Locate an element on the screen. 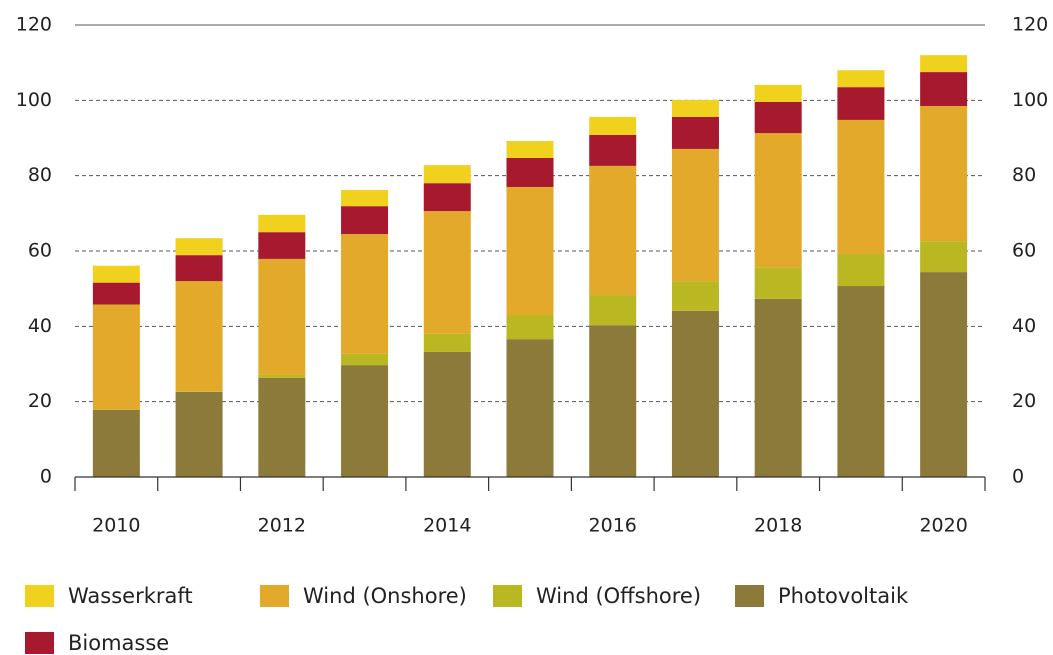 The width and height of the screenshot is (1053, 655). y-tick-label: 100 is located at coordinates (34, 100).